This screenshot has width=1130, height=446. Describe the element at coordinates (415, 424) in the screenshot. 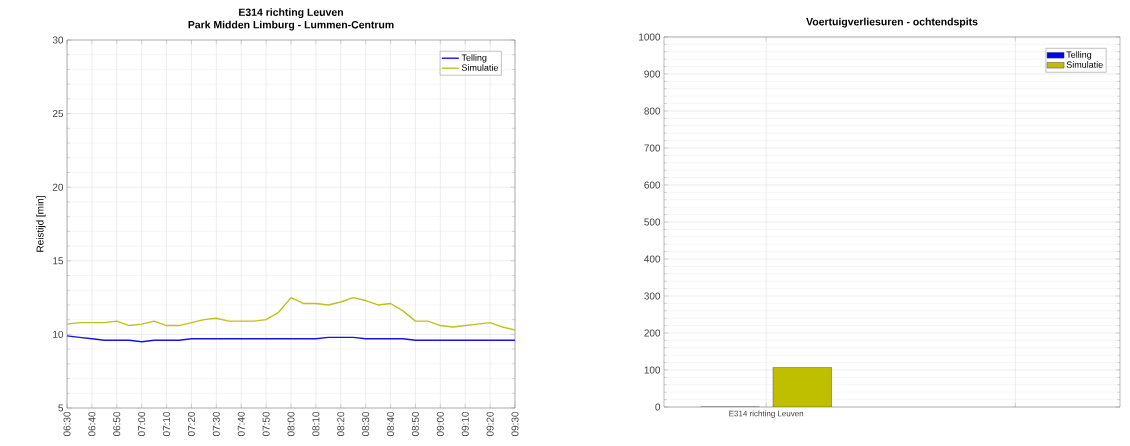

I see `x-tick-label: 08:50` at that location.